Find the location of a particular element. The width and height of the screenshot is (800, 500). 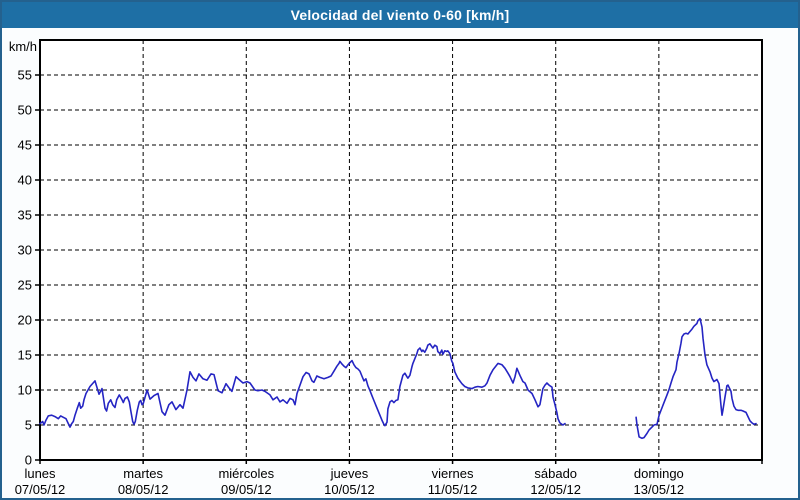

x-day-name-label: miércoles is located at coordinates (246, 473).